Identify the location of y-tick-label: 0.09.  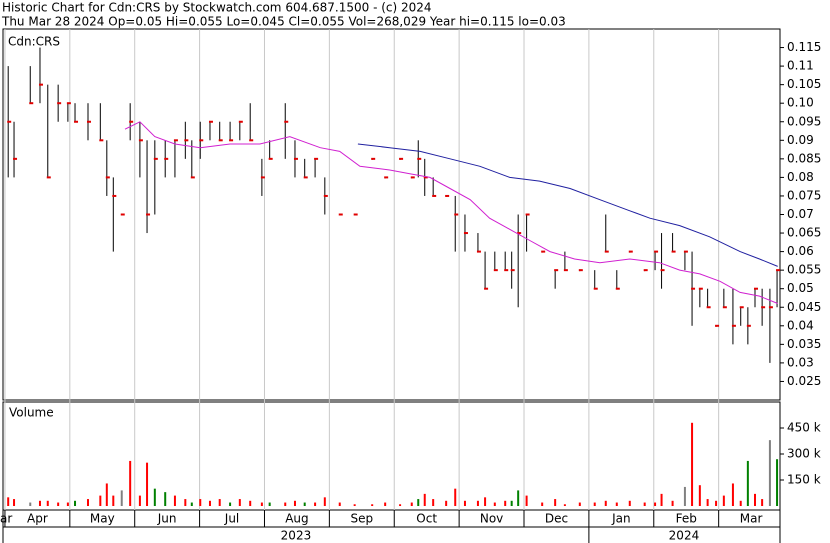
(800, 140).